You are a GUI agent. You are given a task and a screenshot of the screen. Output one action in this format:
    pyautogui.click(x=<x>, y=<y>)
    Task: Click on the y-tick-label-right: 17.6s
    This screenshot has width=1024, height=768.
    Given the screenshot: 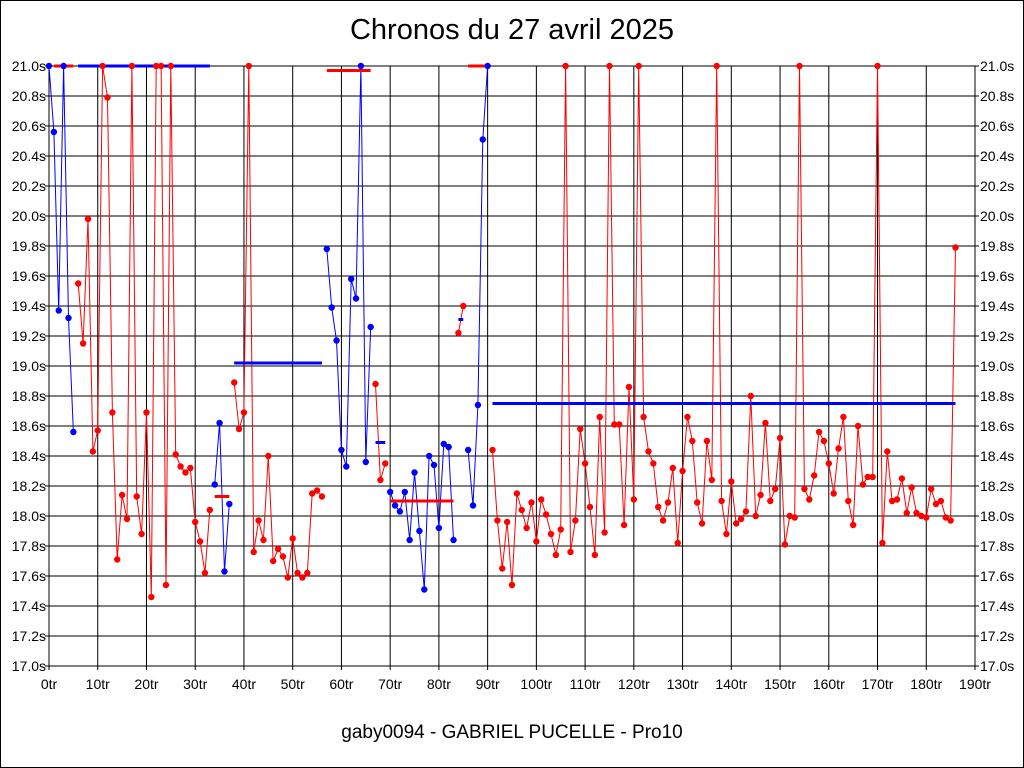 What is the action you would take?
    pyautogui.click(x=997, y=576)
    